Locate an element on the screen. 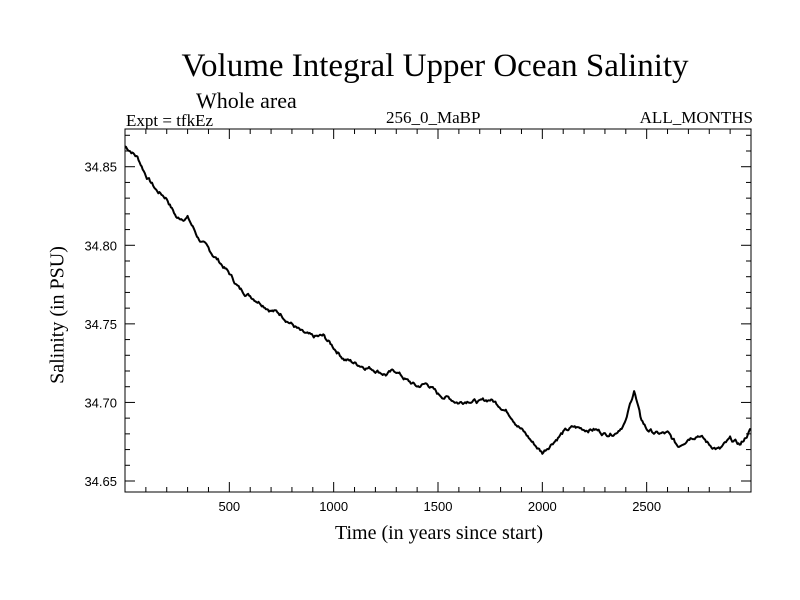 The width and height of the screenshot is (800, 600). y-tick-label: 34.85 is located at coordinates (100, 167).